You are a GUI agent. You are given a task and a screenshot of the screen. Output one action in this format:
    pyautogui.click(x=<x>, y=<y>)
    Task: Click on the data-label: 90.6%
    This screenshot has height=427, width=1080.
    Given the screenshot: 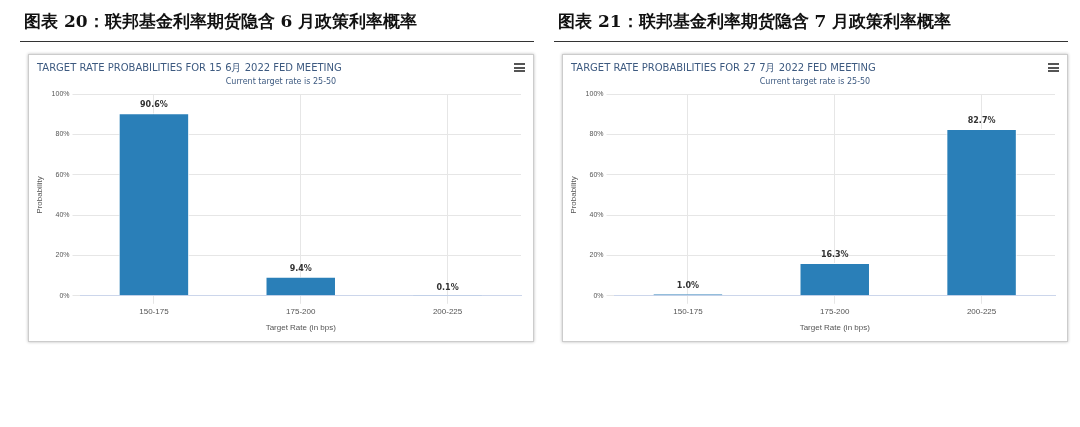 What is the action you would take?
    pyautogui.click(x=154, y=105)
    